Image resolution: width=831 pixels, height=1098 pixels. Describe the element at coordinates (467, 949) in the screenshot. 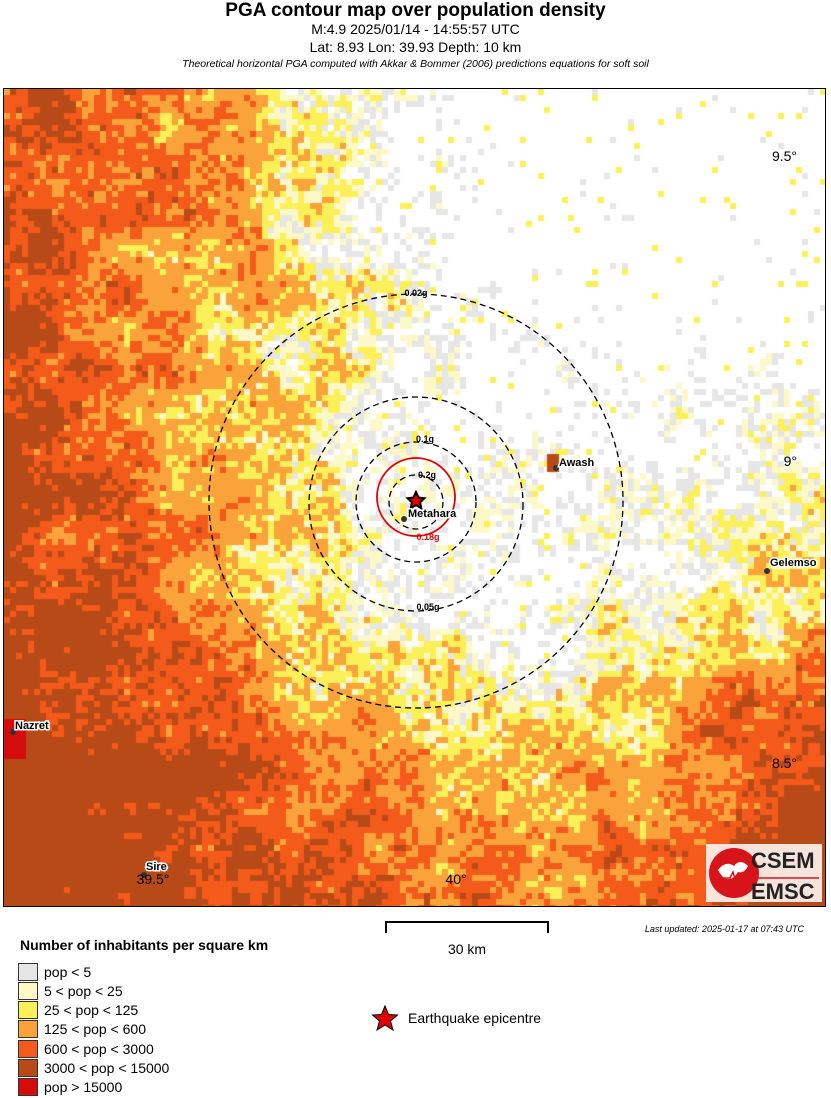

I see `scale-label: 30 km` at that location.